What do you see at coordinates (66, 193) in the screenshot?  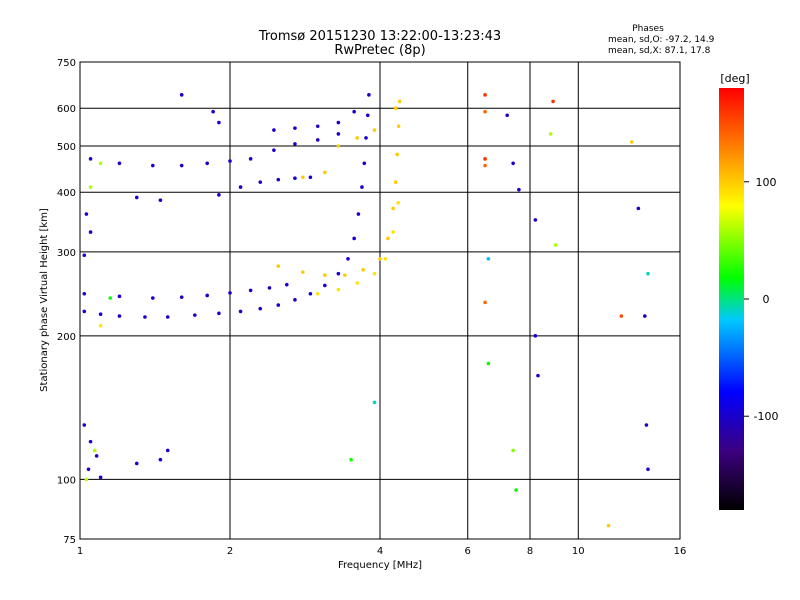 I see `y-tick-label: 400` at bounding box center [66, 193].